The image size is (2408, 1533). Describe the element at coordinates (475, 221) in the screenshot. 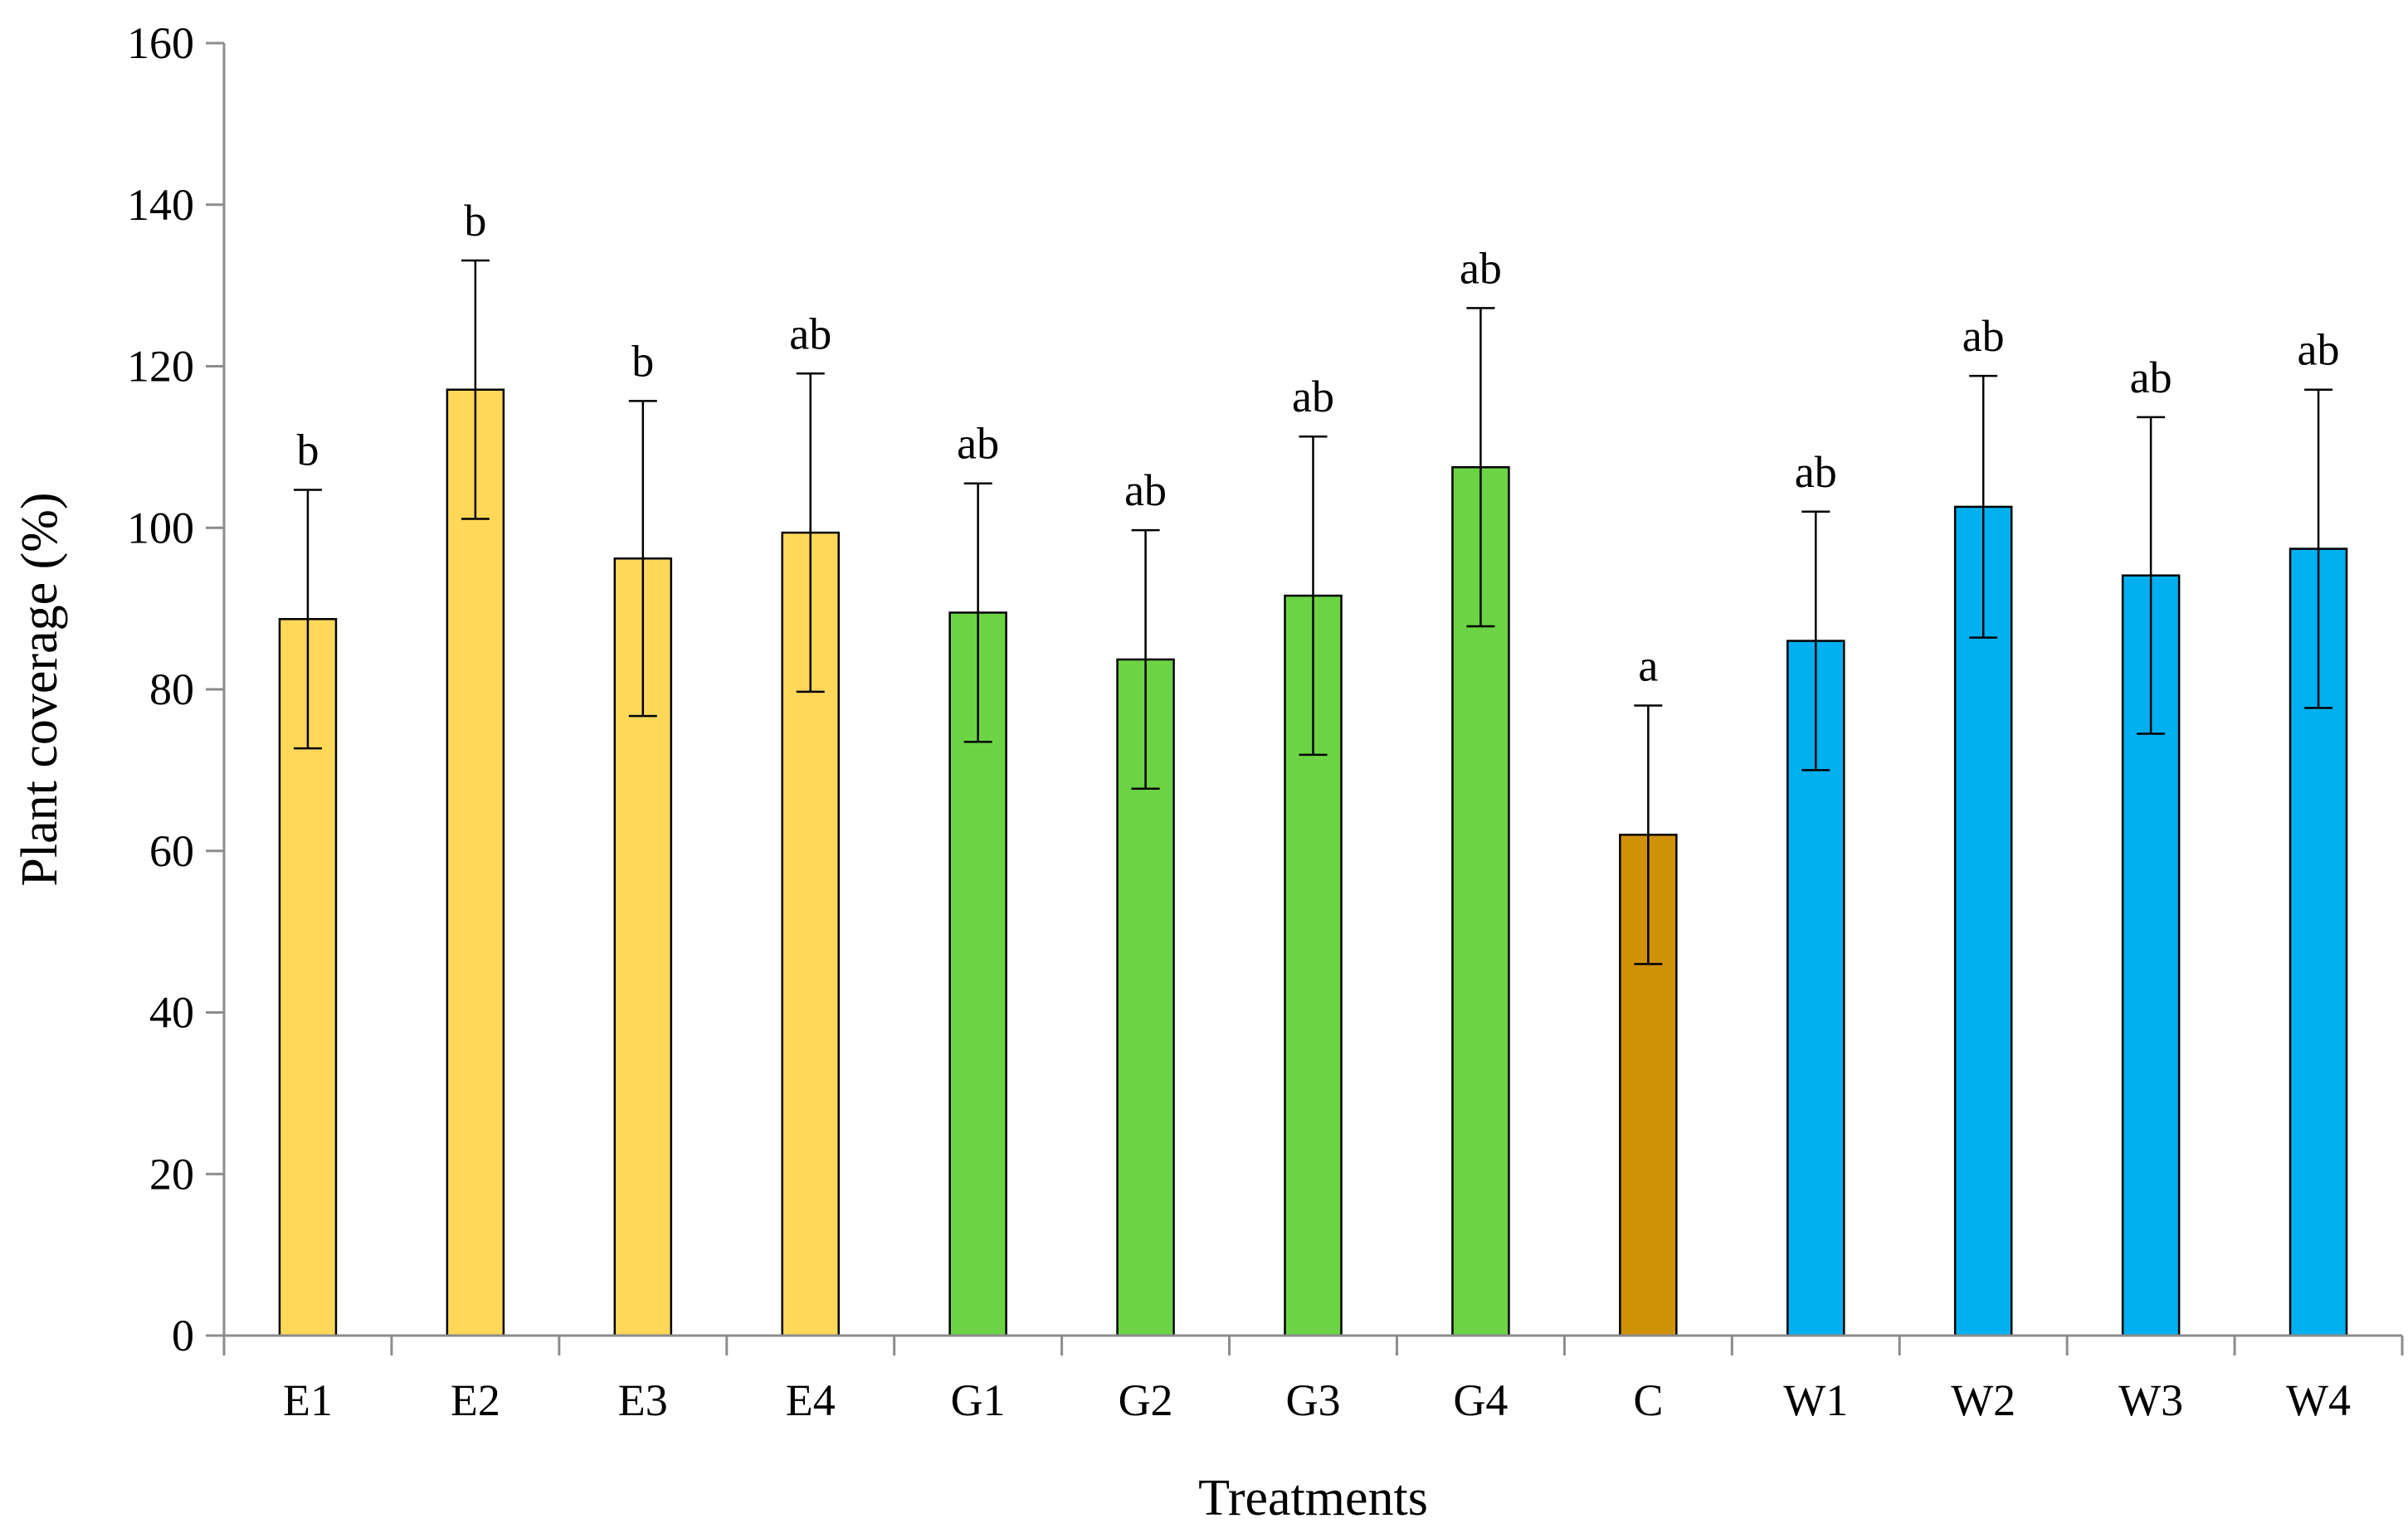

I see `significance-label-e2: b` at that location.